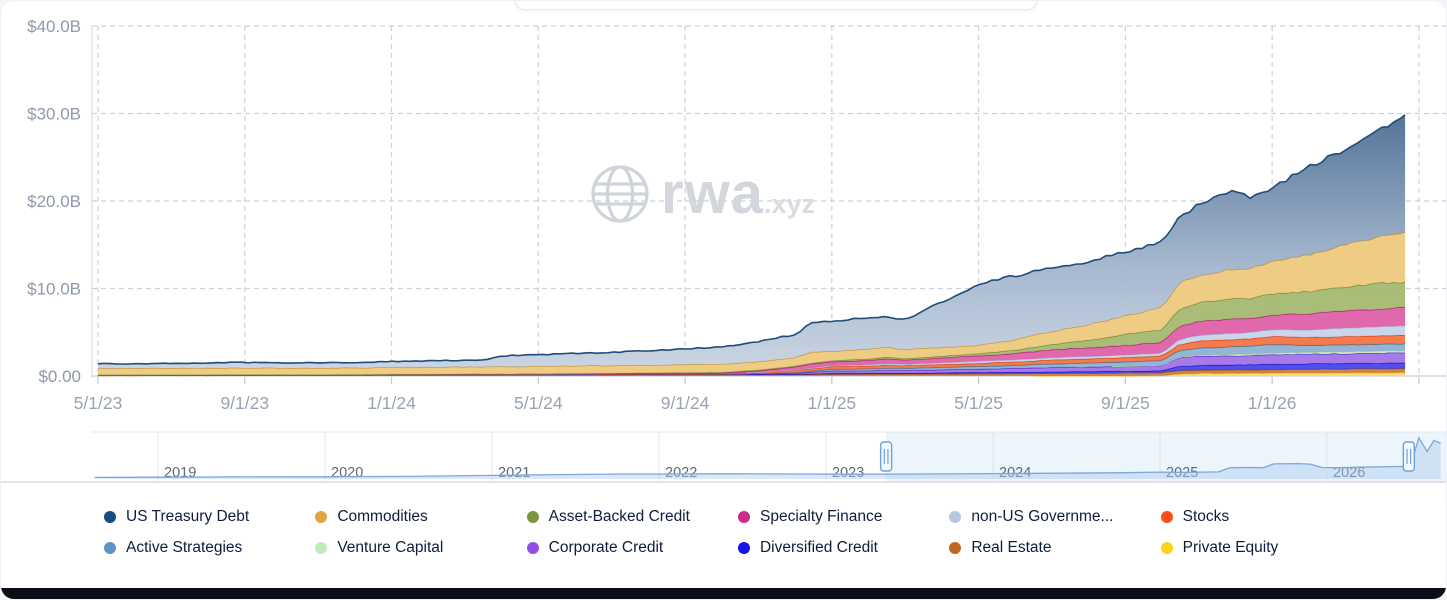 The height and width of the screenshot is (600, 1447). I want to click on area-non-us-government-debt, so click(752, 350).